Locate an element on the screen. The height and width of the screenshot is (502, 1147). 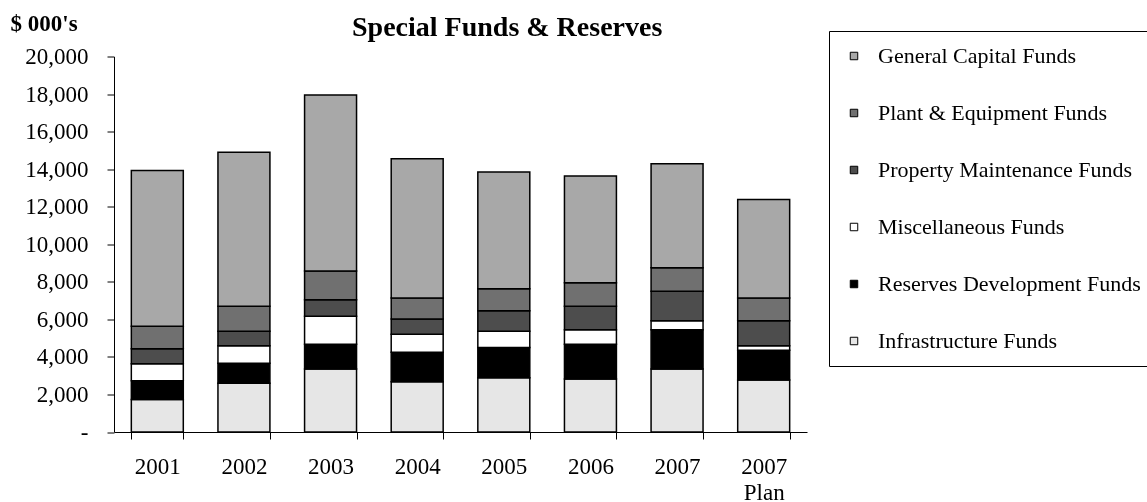
y-tick-label: 18,000 is located at coordinates (57, 94).